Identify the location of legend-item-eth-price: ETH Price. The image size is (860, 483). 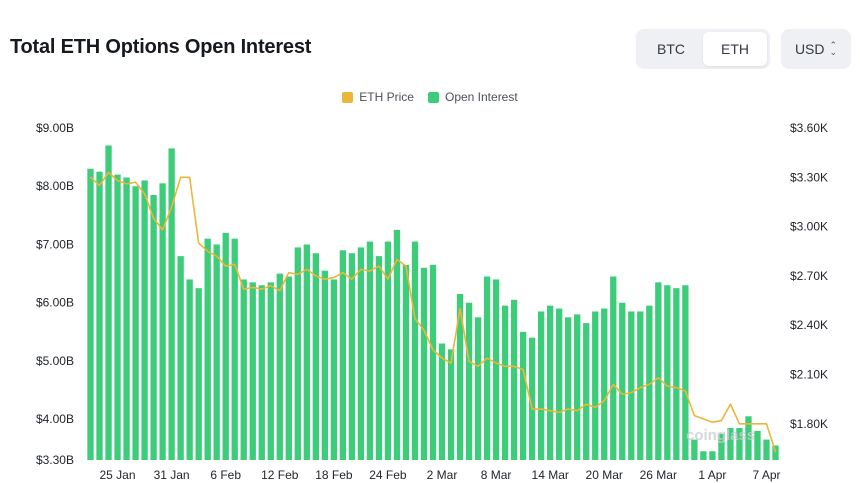
(378, 97).